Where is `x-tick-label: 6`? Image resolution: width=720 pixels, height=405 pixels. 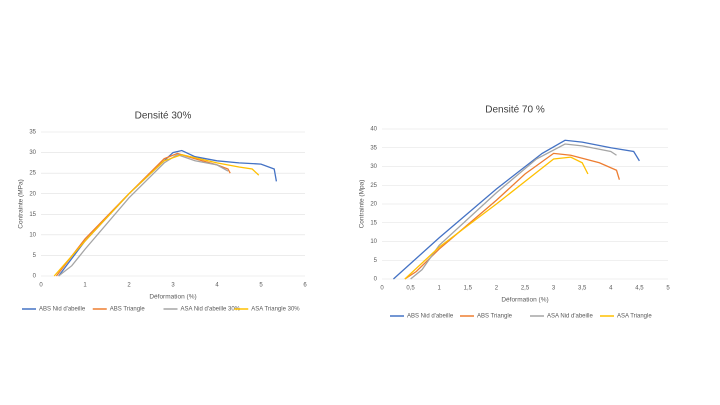 x-tick-label: 6 is located at coordinates (305, 286).